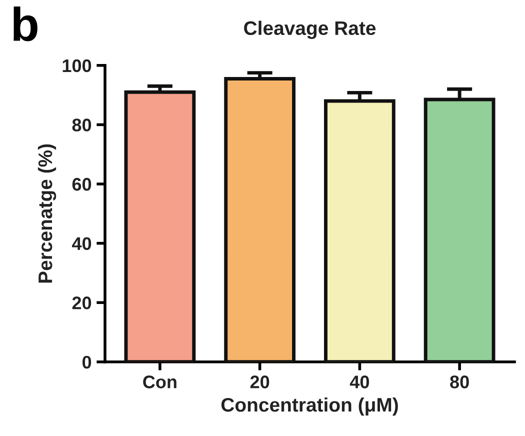  I want to click on y-tick-label: 80, so click(82, 125).